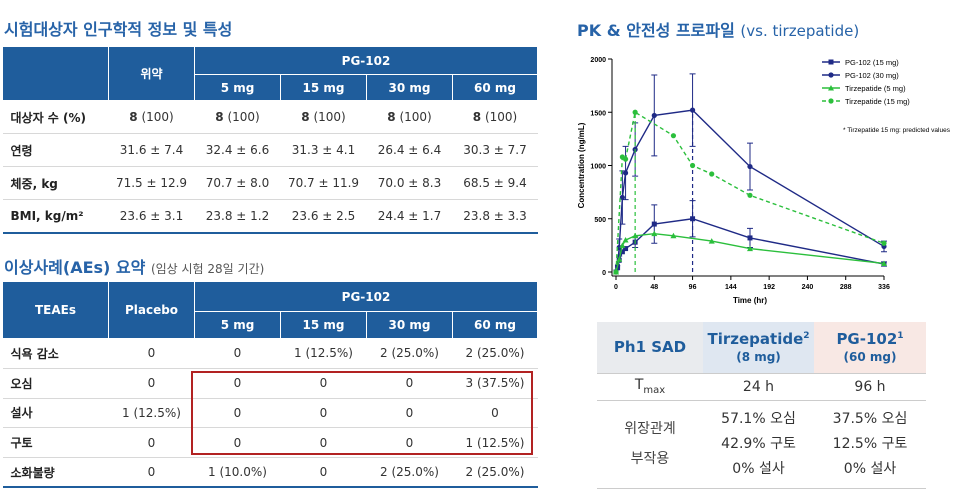  I want to click on col-name: PG-102, so click(867, 339).